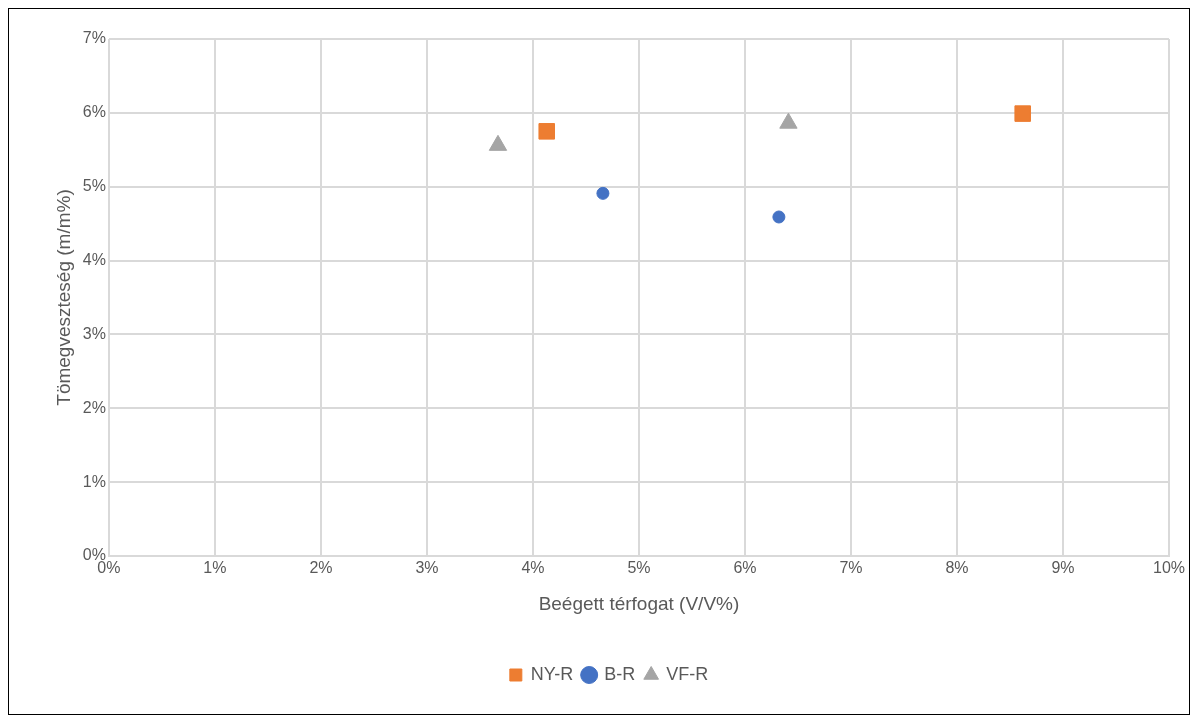  Describe the element at coordinates (63, 297) in the screenshot. I see `y-axis-title: Tömegveszteség (m/m%)` at that location.